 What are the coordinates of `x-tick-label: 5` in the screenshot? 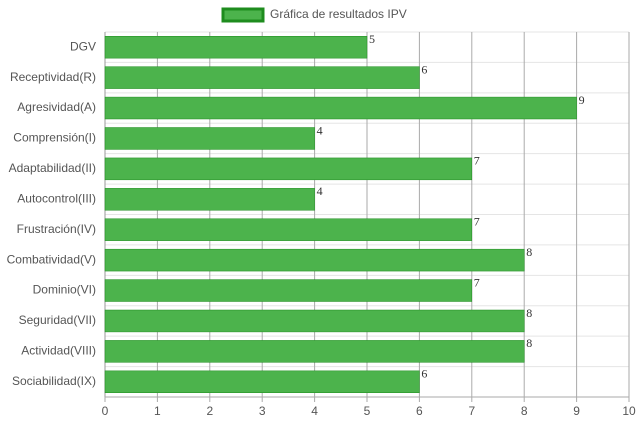 It's located at (367, 411).